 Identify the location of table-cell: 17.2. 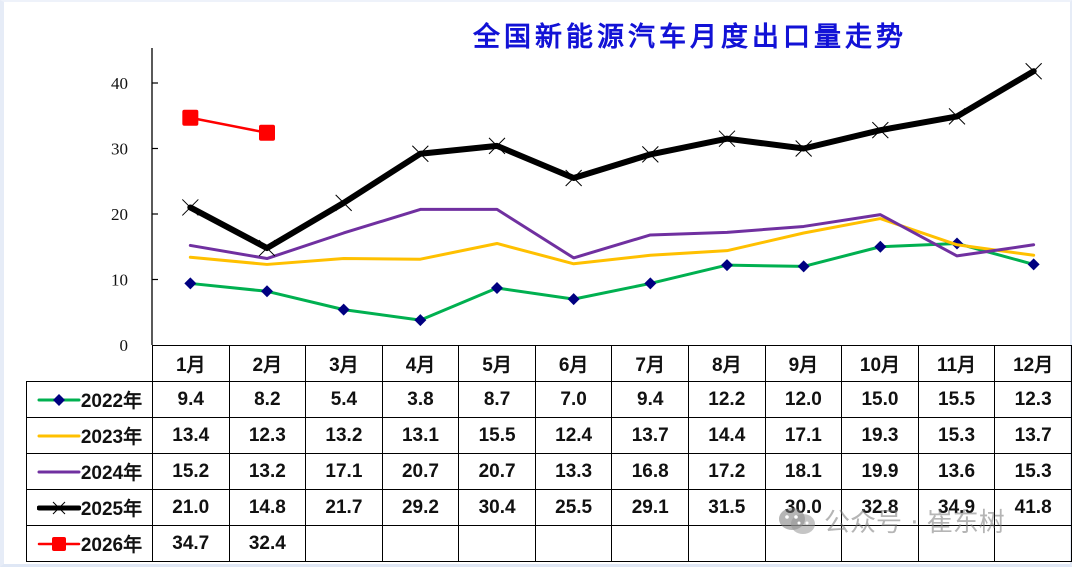
(727, 471).